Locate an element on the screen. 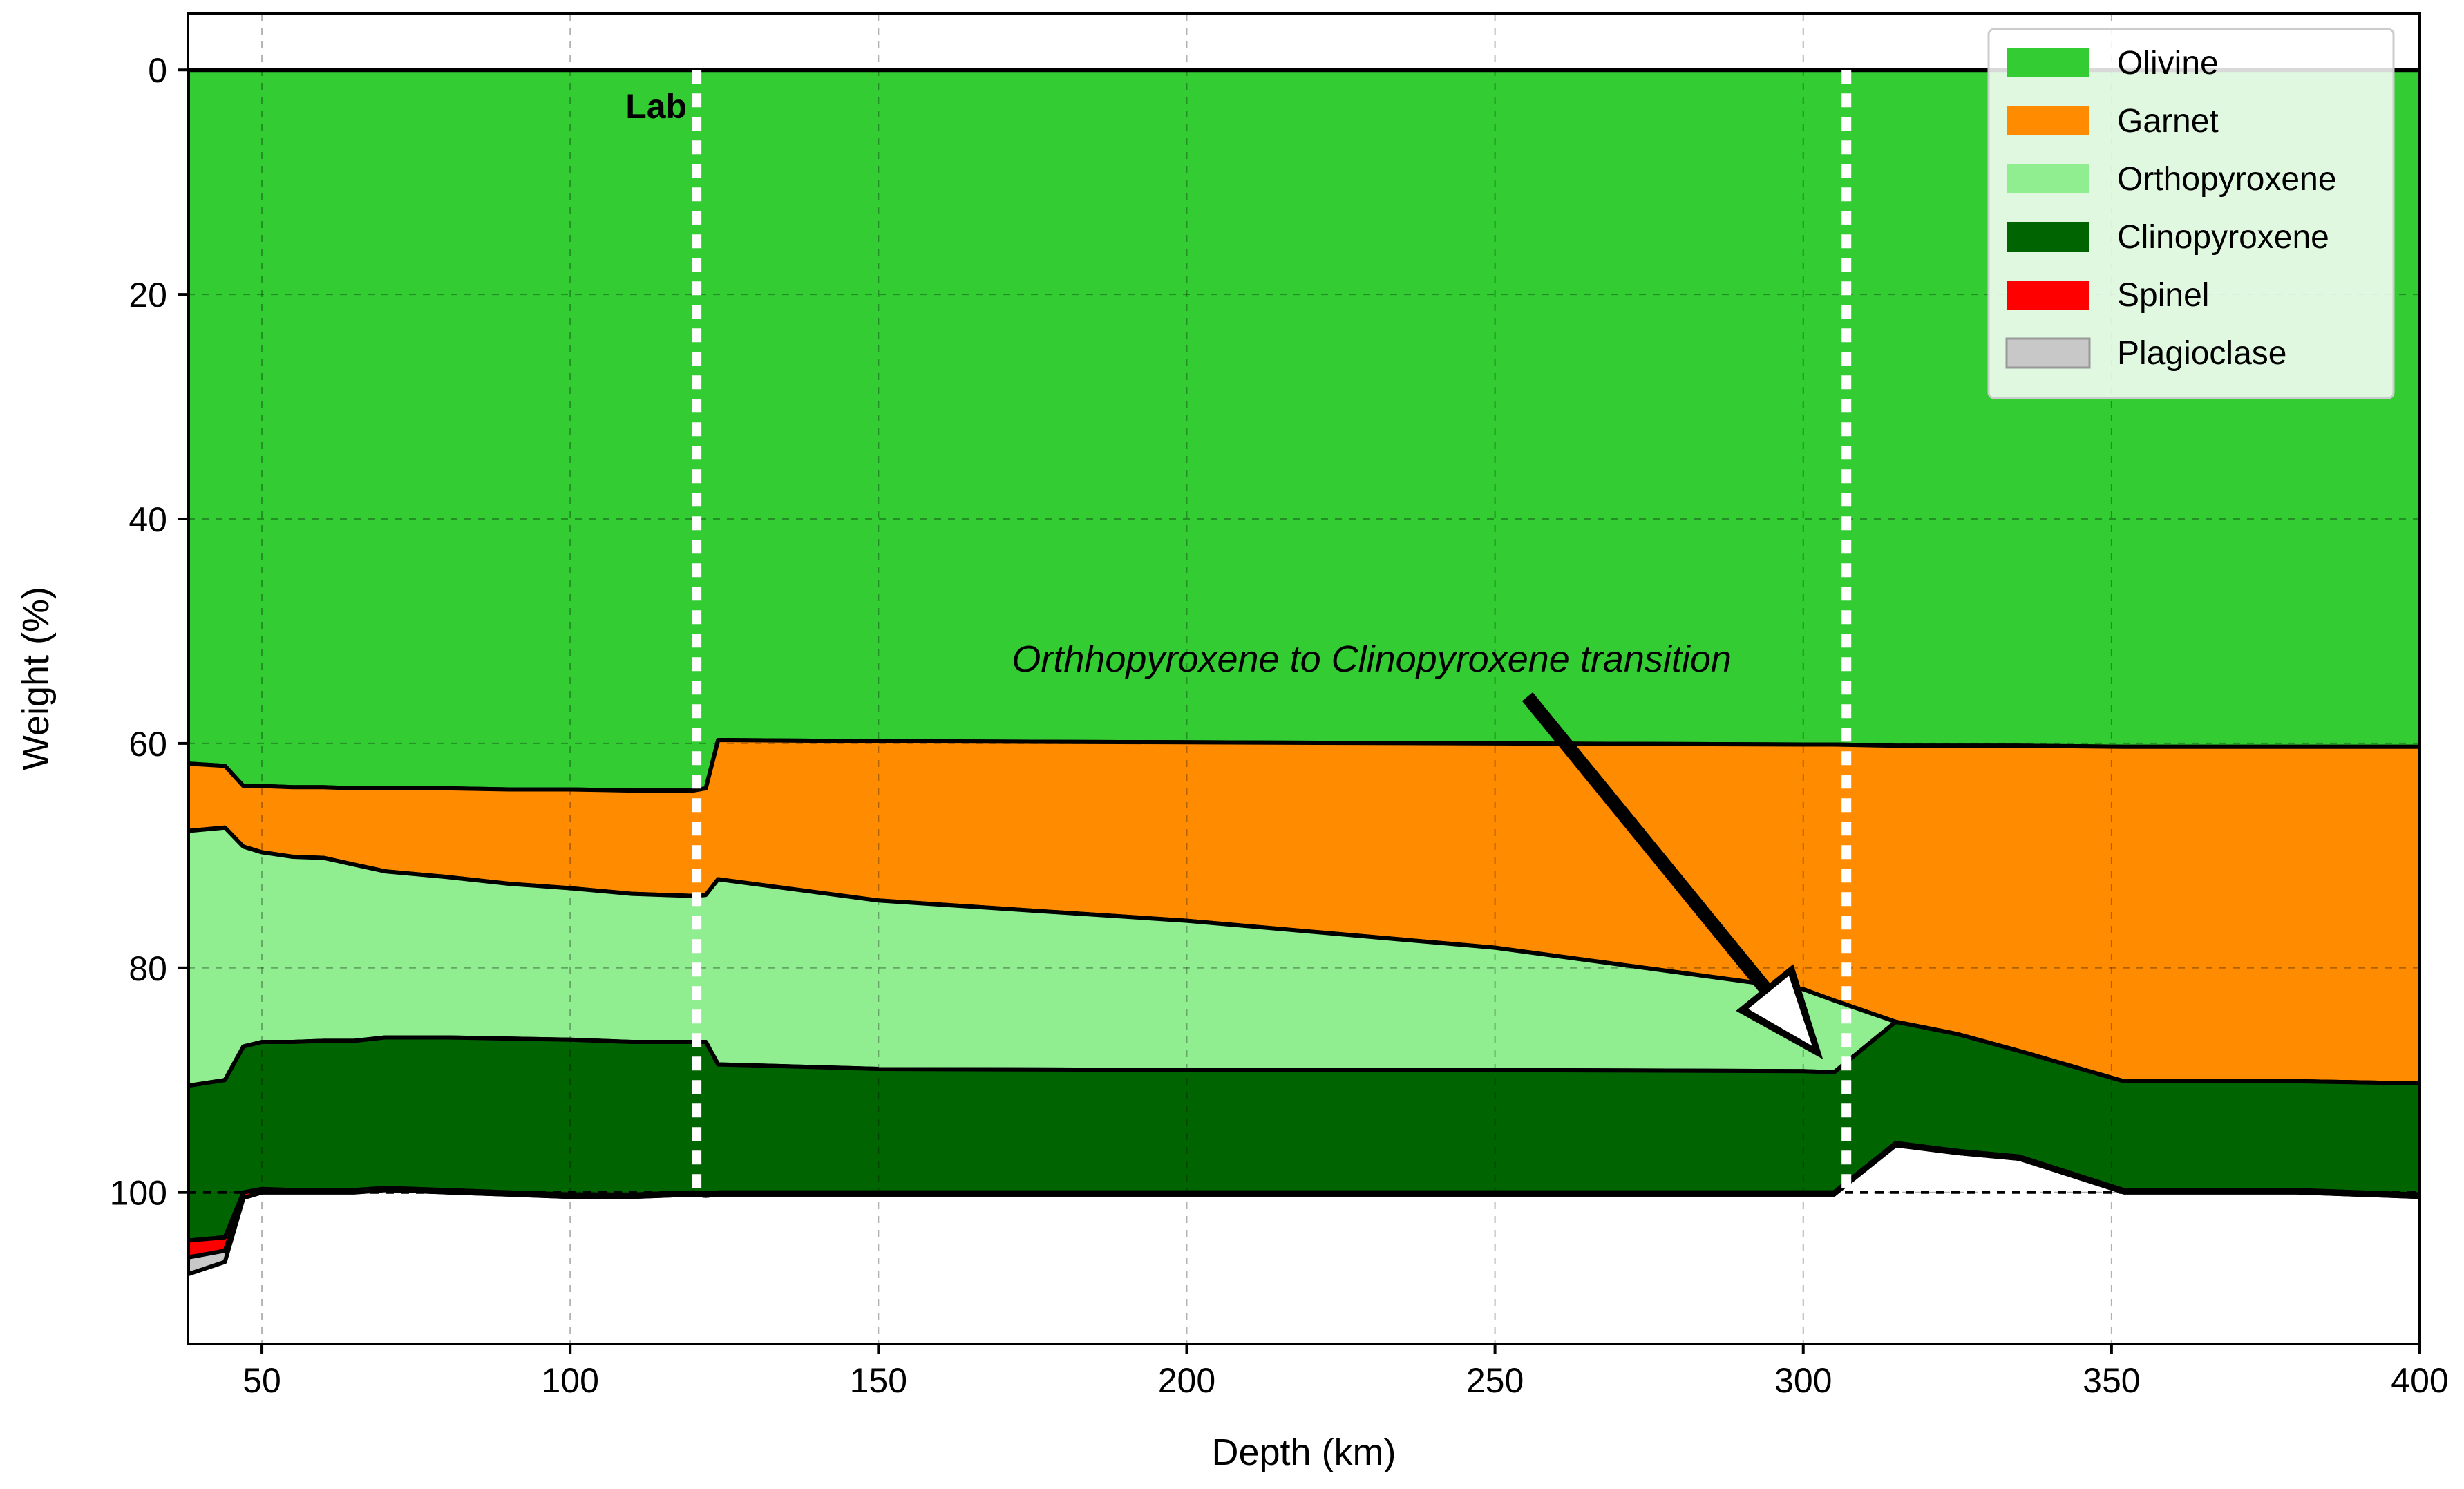  y-axis-ticks: 0 20 40 60 80 100 is located at coordinates (149, 632).